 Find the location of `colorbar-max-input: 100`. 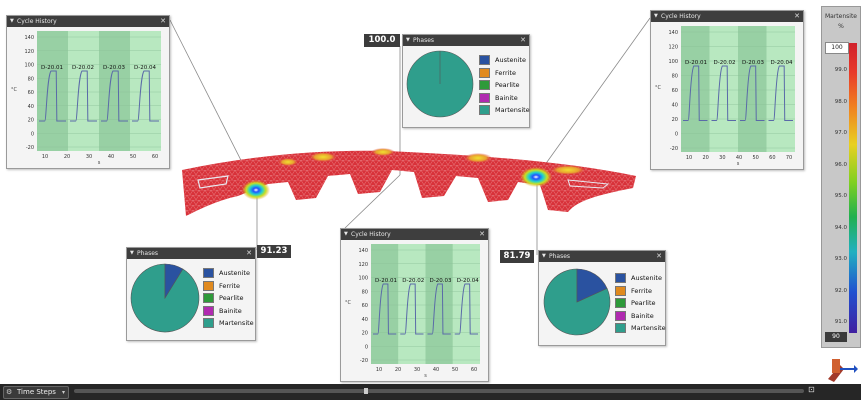

colorbar-max-input: 100 is located at coordinates (837, 48).